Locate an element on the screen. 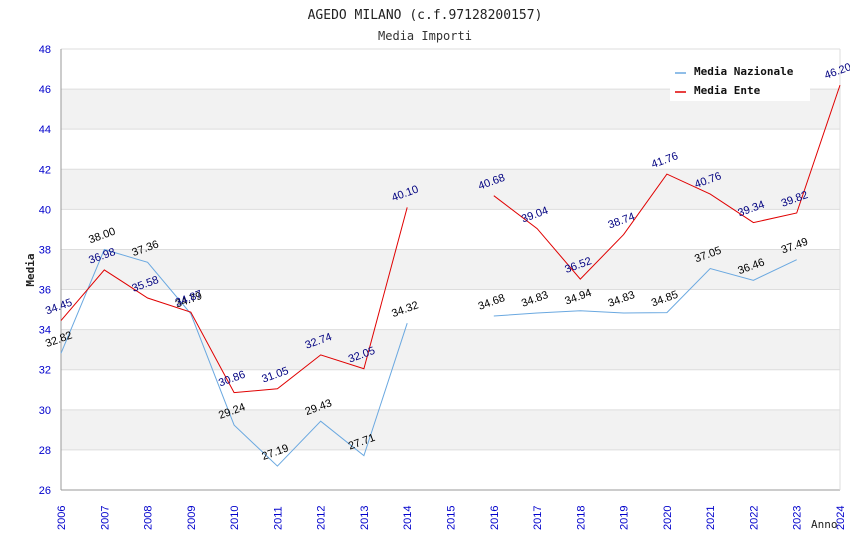  y-tick-label: 40 is located at coordinates (45, 210).